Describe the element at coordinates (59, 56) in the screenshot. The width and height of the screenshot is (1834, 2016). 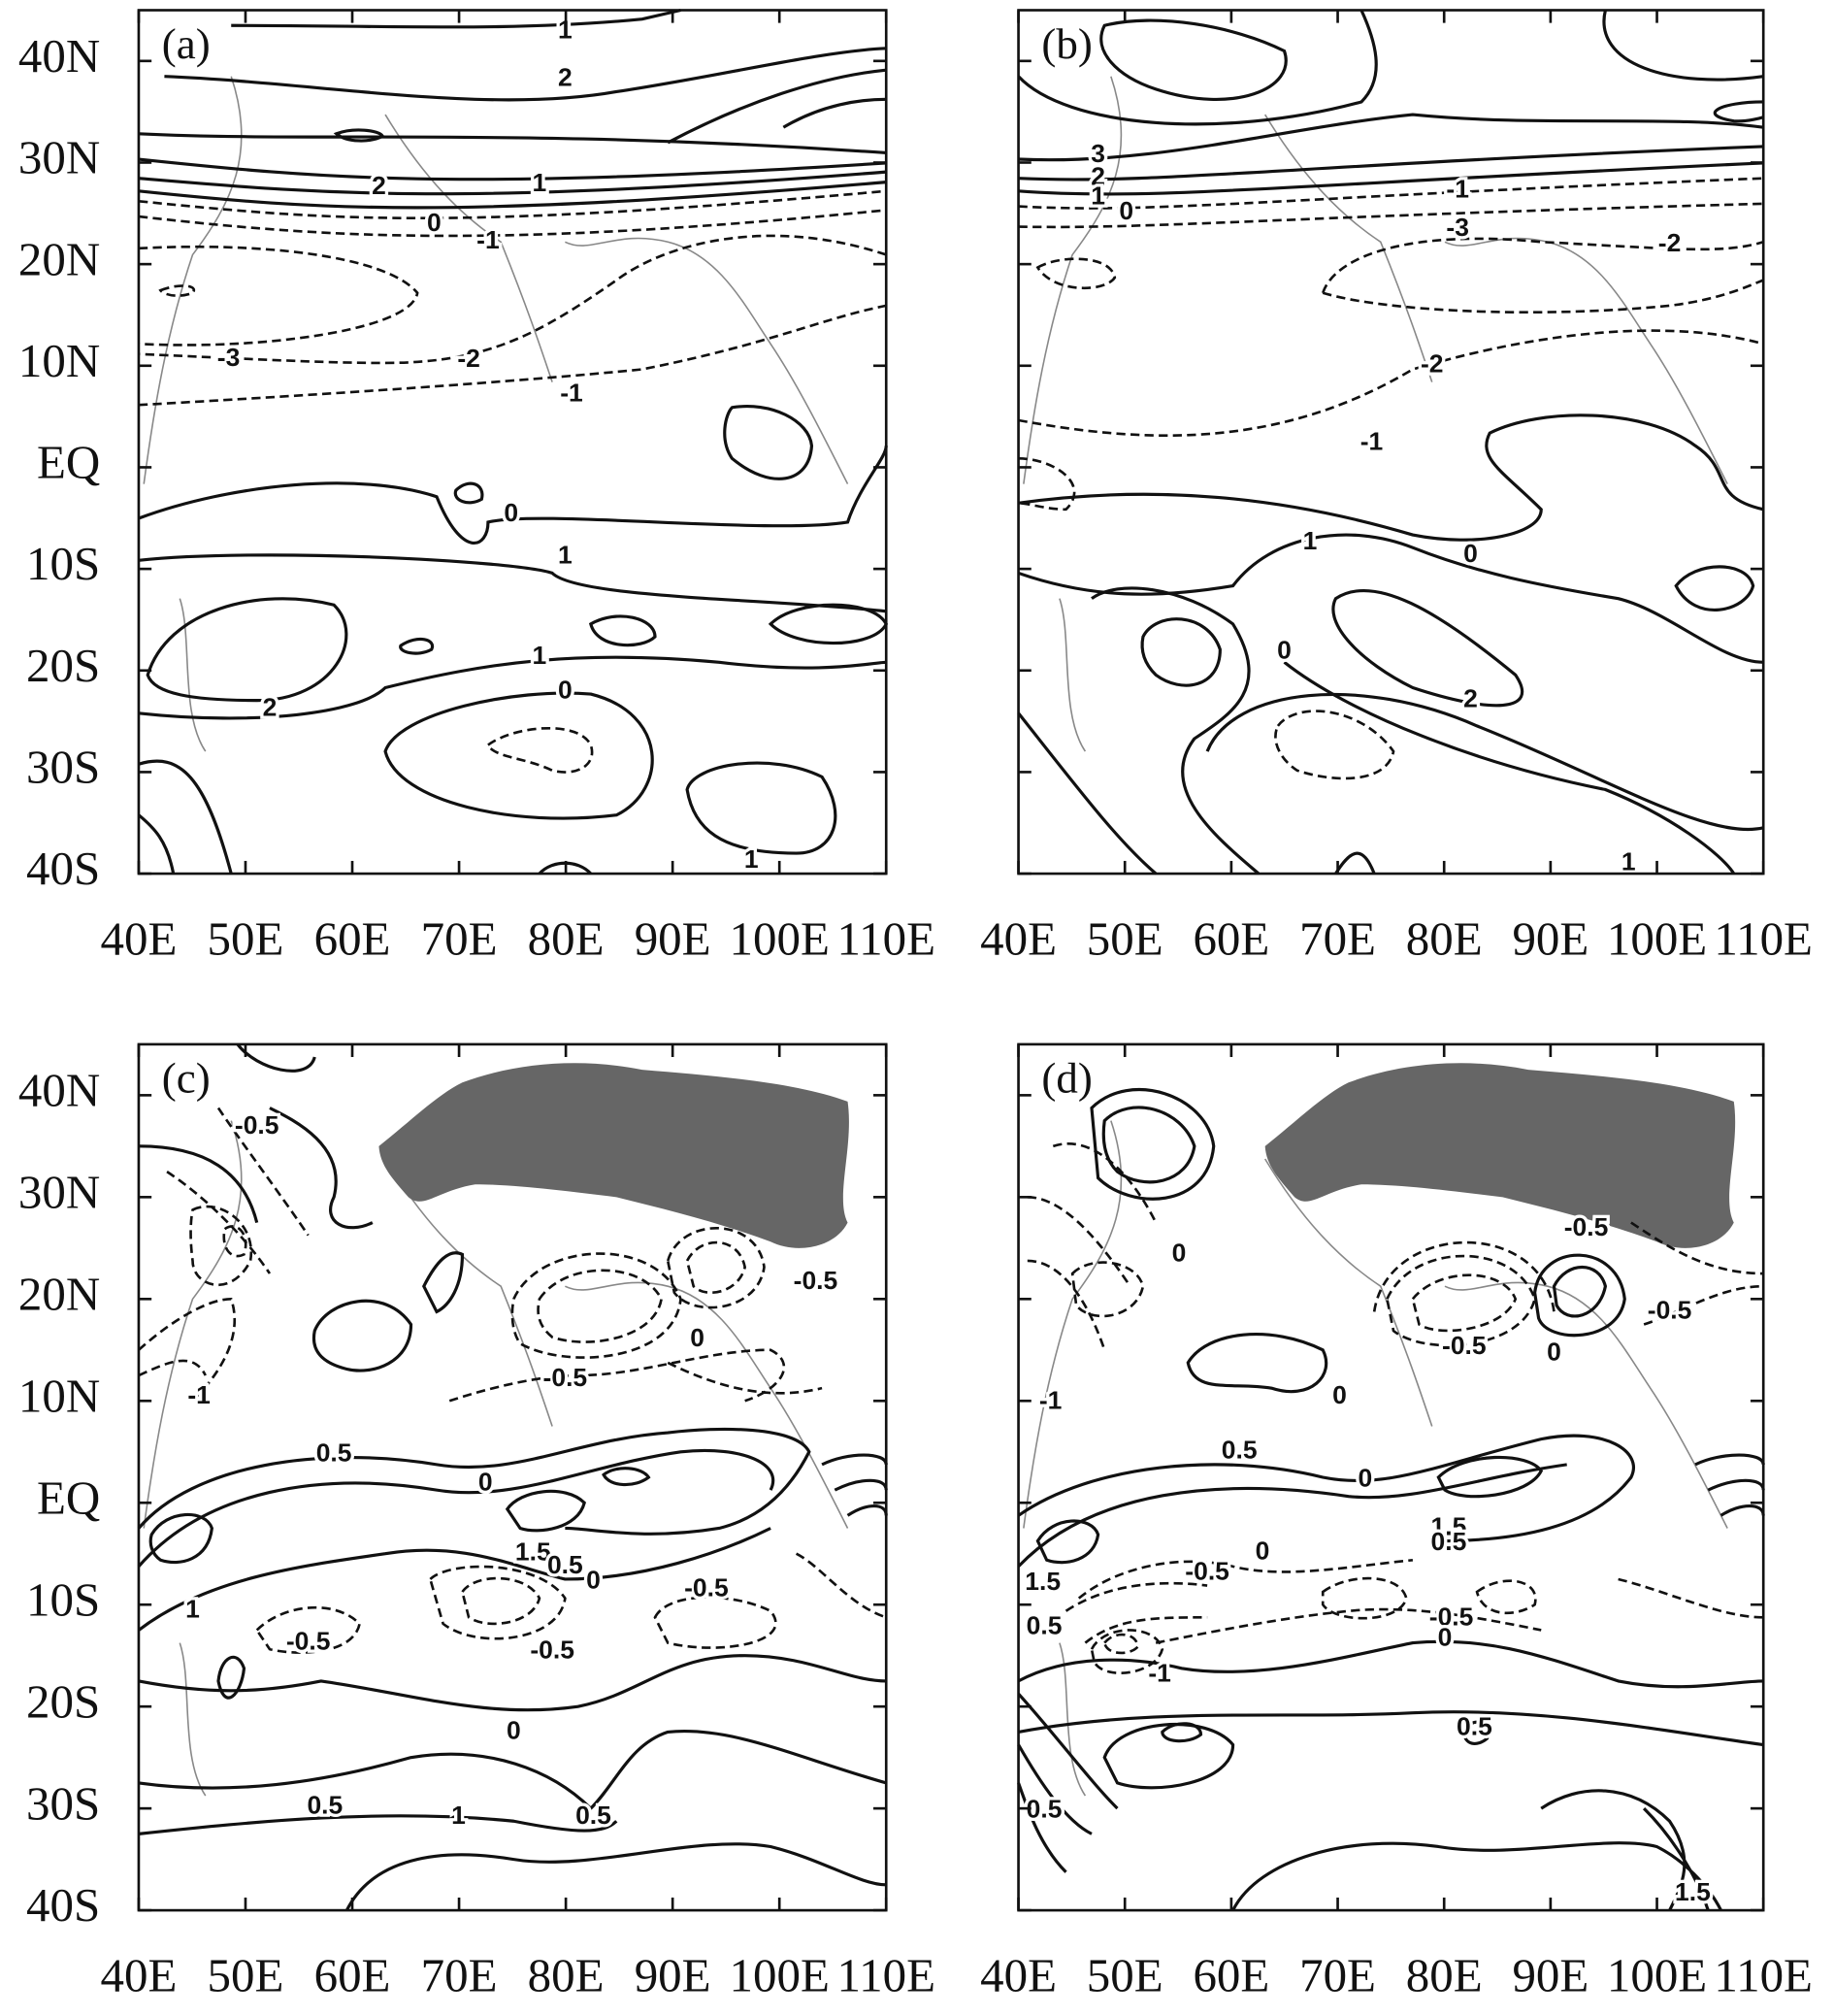
I see `y-tick-label: 40N` at that location.